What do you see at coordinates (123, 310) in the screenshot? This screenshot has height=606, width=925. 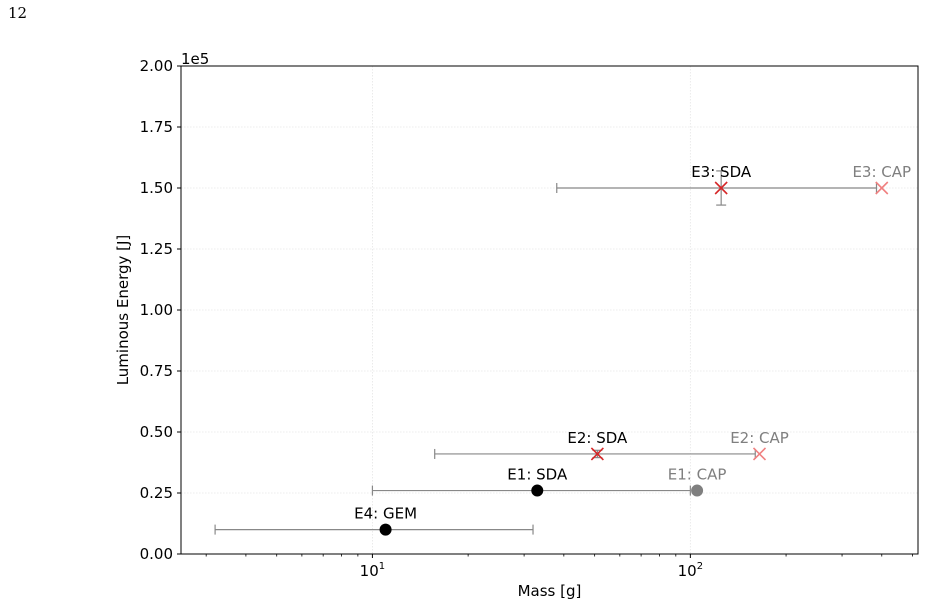 I see `y-axis-label: Luminous Energy [J]` at bounding box center [123, 310].